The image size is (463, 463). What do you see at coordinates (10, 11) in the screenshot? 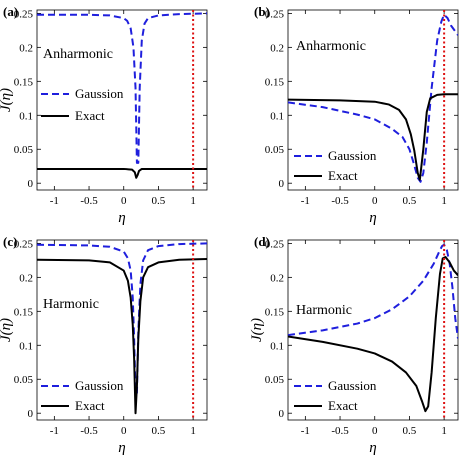
I see `panel-label: (a)` at bounding box center [10, 11].